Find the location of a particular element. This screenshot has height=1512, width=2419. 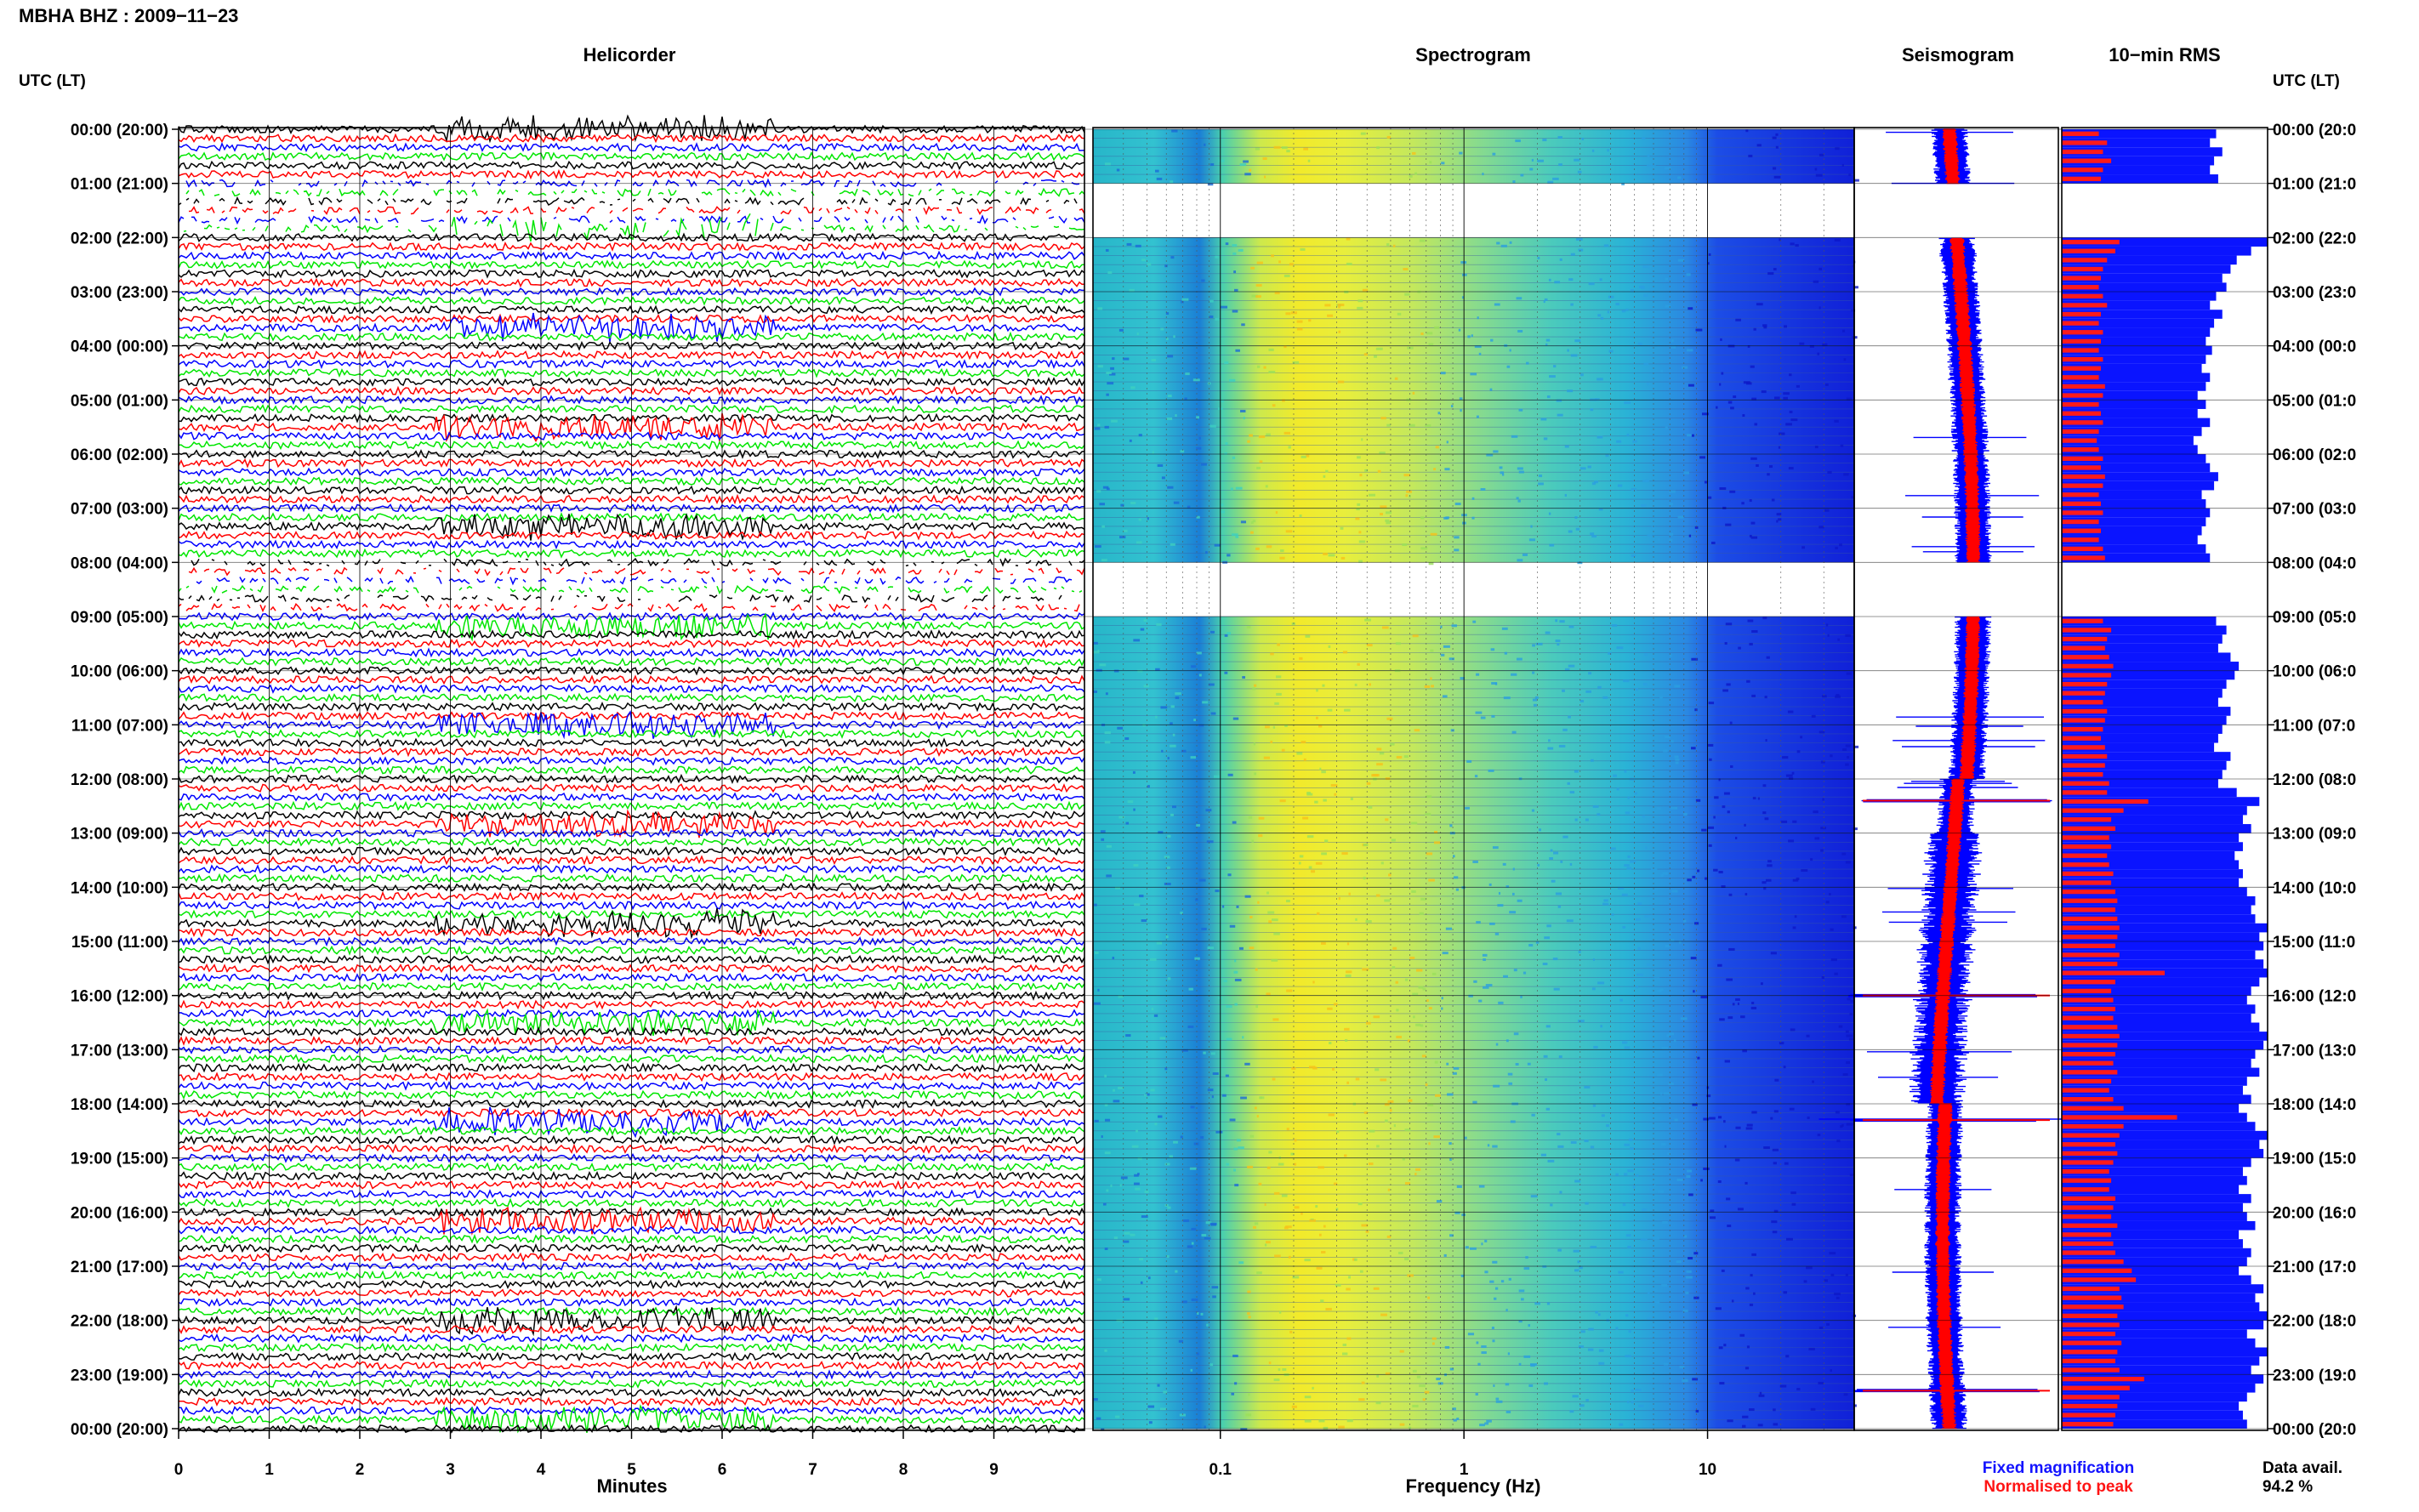

time-label-right: 16:00 (12:0 is located at coordinates (2314, 997).